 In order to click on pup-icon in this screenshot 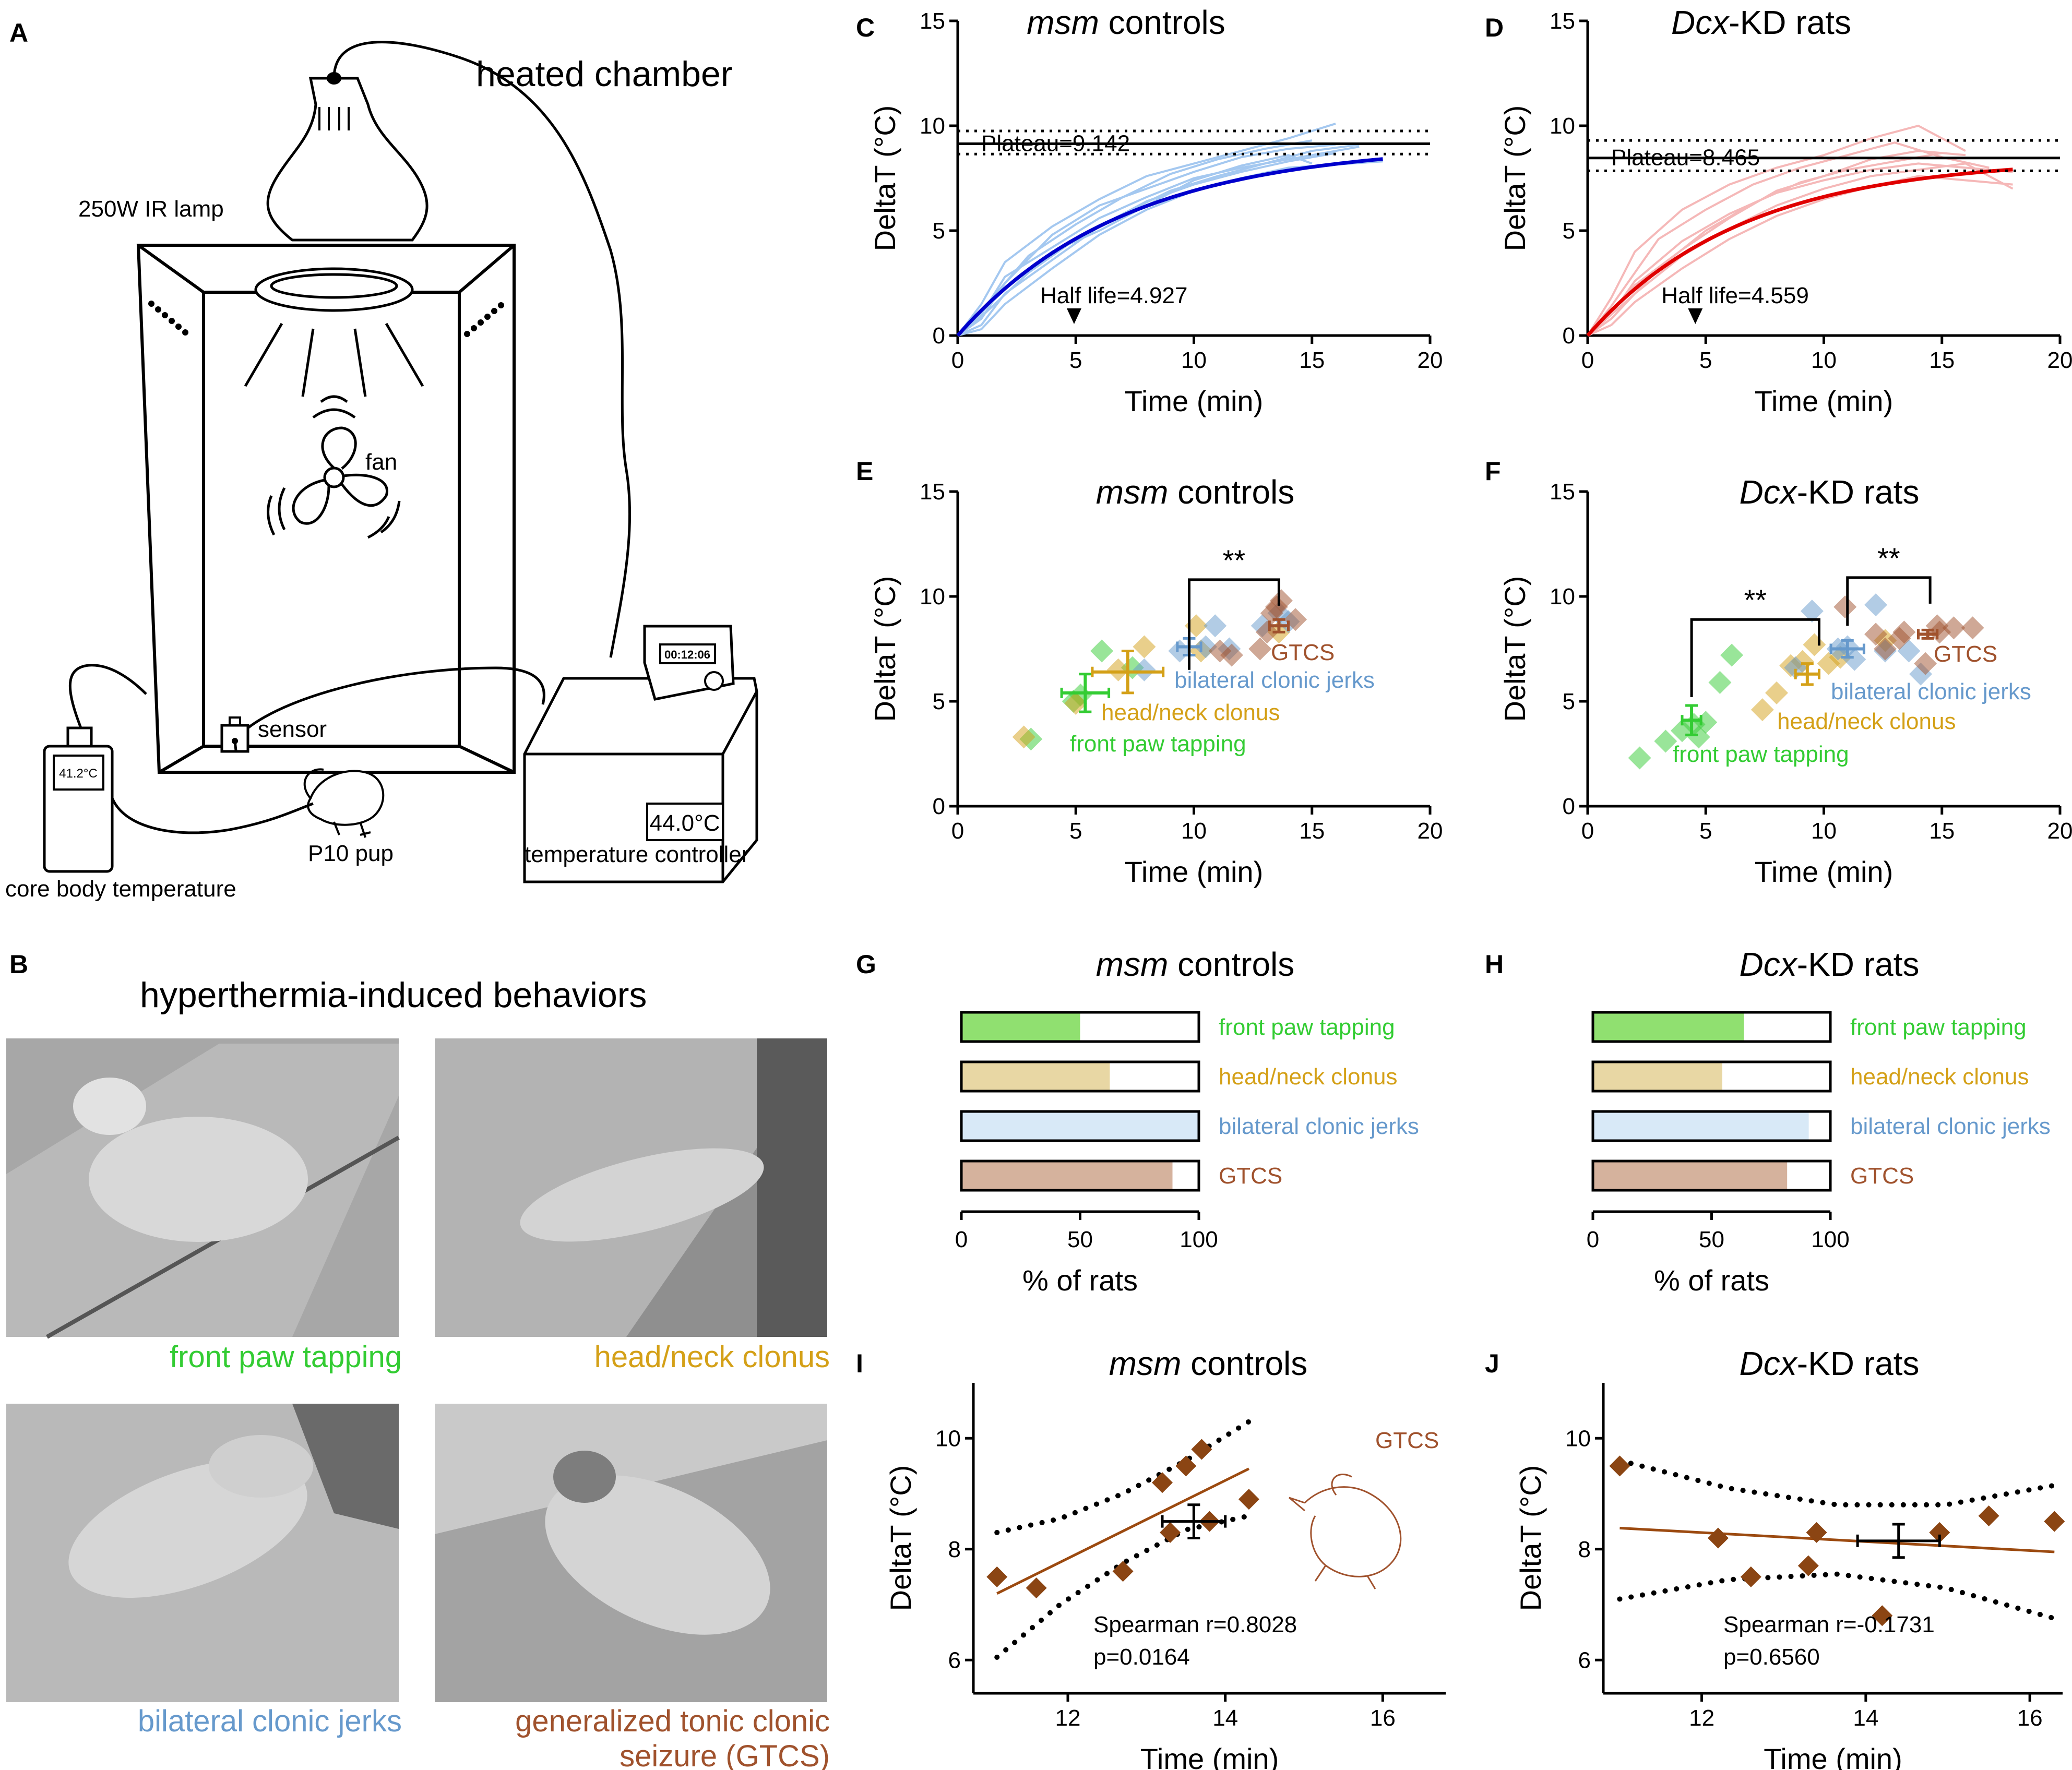, I will do `click(344, 803)`.